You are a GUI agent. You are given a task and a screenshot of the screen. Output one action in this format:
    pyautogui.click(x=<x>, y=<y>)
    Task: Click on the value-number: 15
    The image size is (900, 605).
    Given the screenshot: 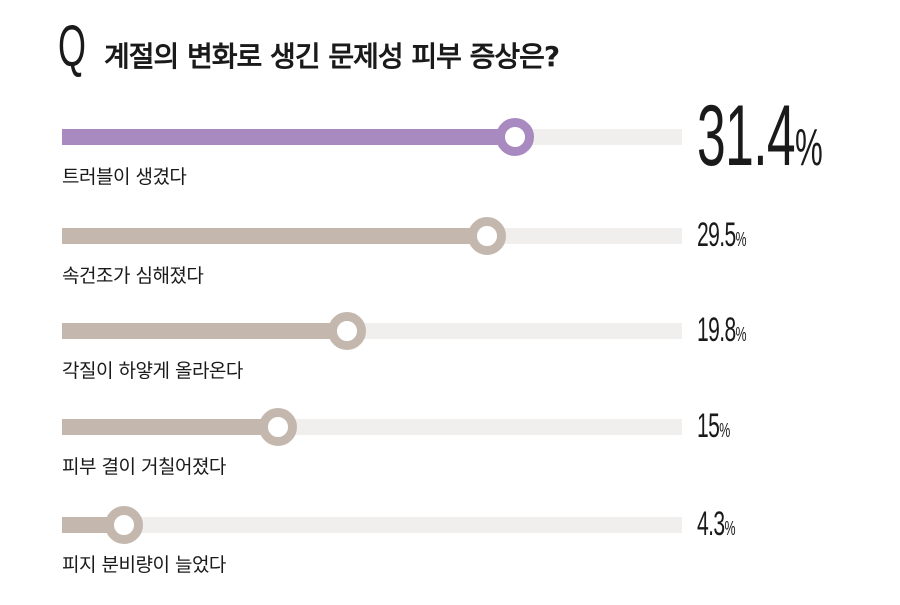 What is the action you would take?
    pyautogui.click(x=708, y=426)
    